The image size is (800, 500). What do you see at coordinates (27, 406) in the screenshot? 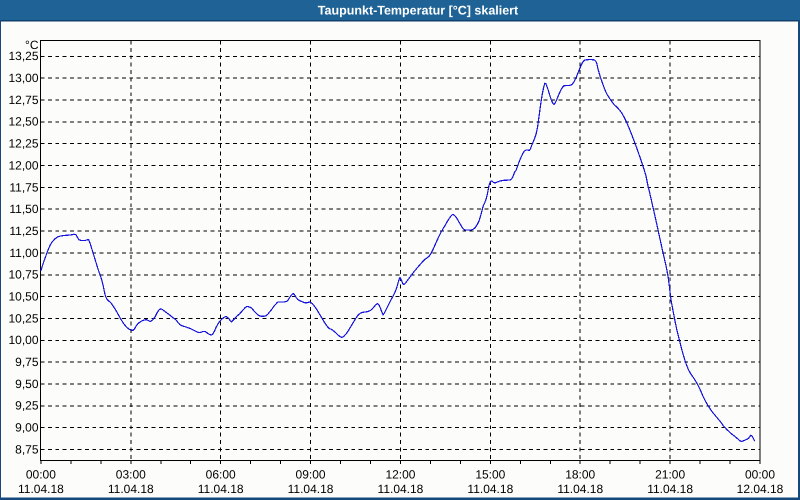
I see `svg-text: 9,25` at bounding box center [27, 406].